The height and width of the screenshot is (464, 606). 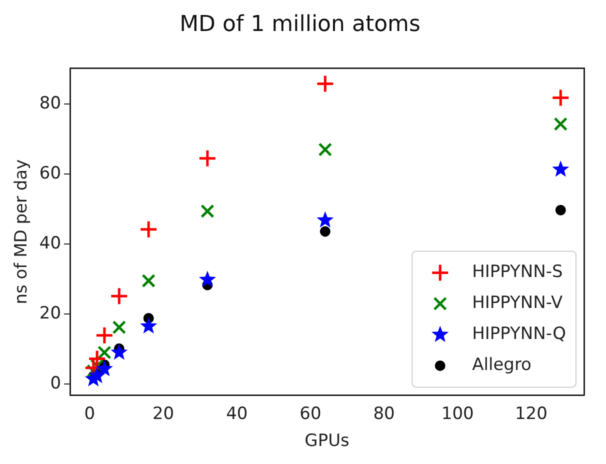 What do you see at coordinates (50, 173) in the screenshot?
I see `y-tick-label: 60` at bounding box center [50, 173].